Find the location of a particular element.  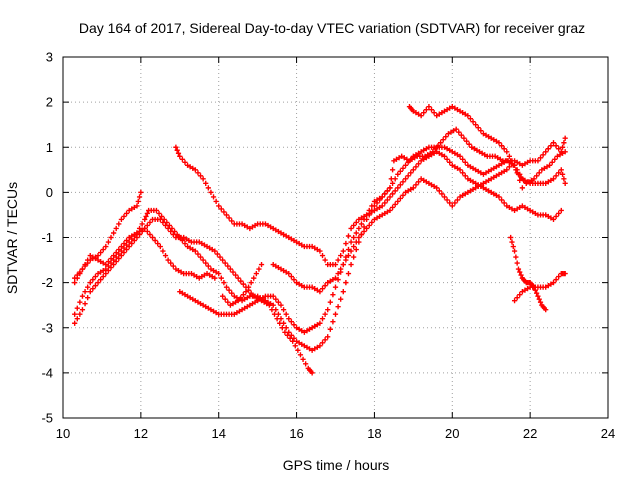

x-tick-label: 12 is located at coordinates (141, 433).